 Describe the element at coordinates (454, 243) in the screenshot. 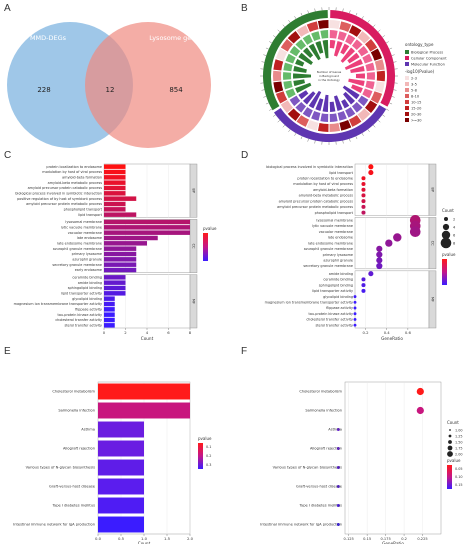

I see `legend-label: 8` at that location.